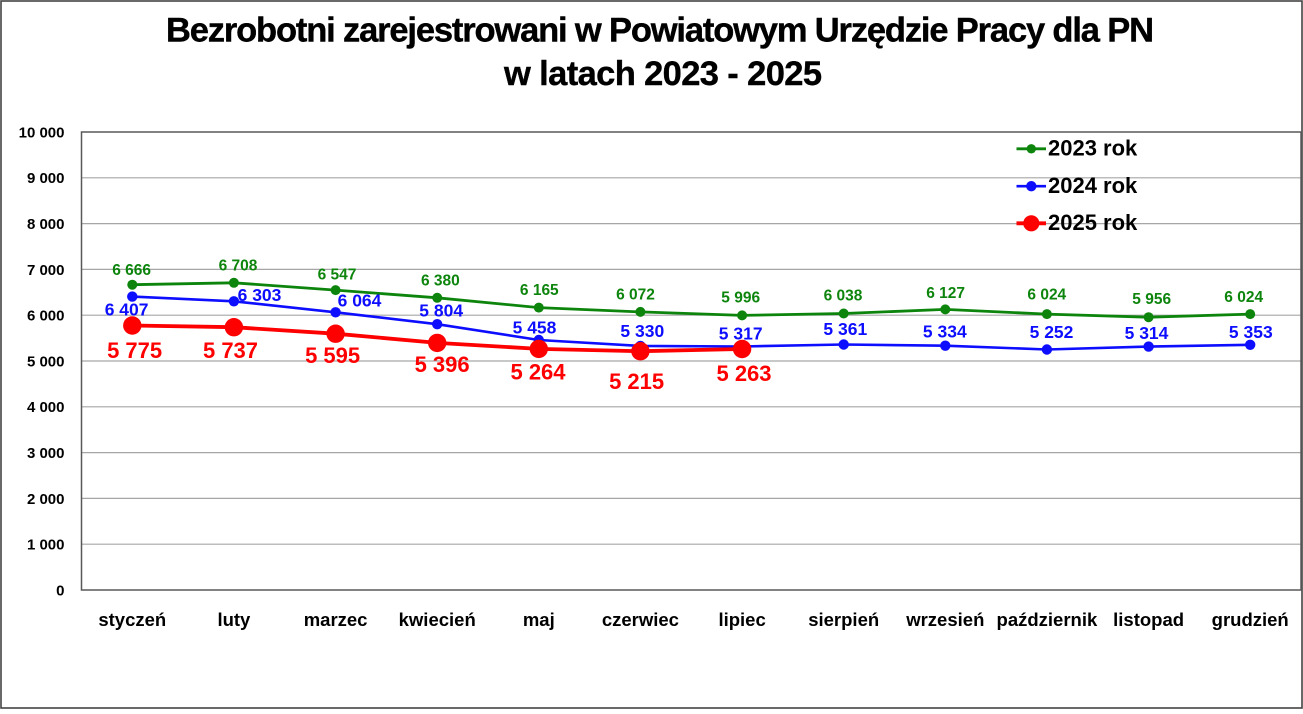 The height and width of the screenshot is (714, 1303). I want to click on svg-text: 5 996, so click(740, 298).